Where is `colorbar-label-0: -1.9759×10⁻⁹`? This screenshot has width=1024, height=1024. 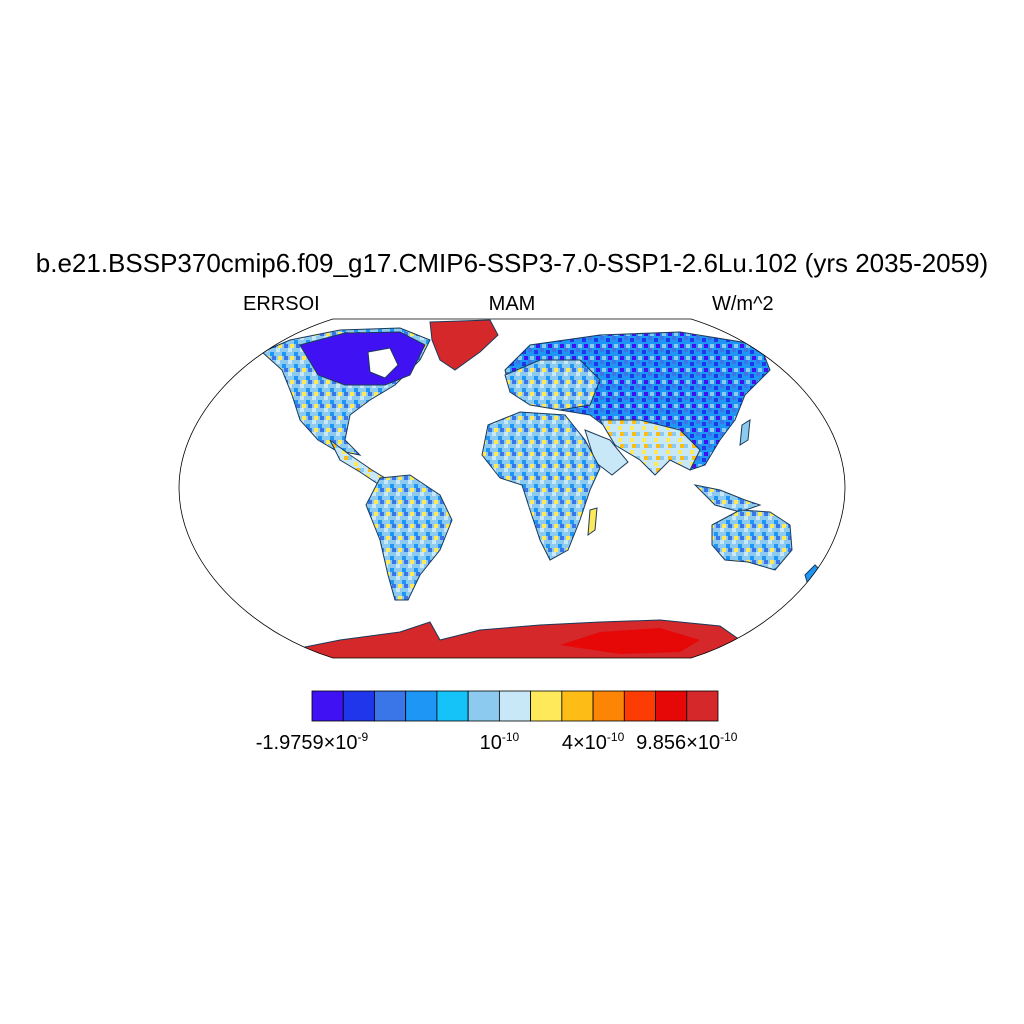 colorbar-label-0: -1.9759×10⁻⁹ is located at coordinates (312, 742).